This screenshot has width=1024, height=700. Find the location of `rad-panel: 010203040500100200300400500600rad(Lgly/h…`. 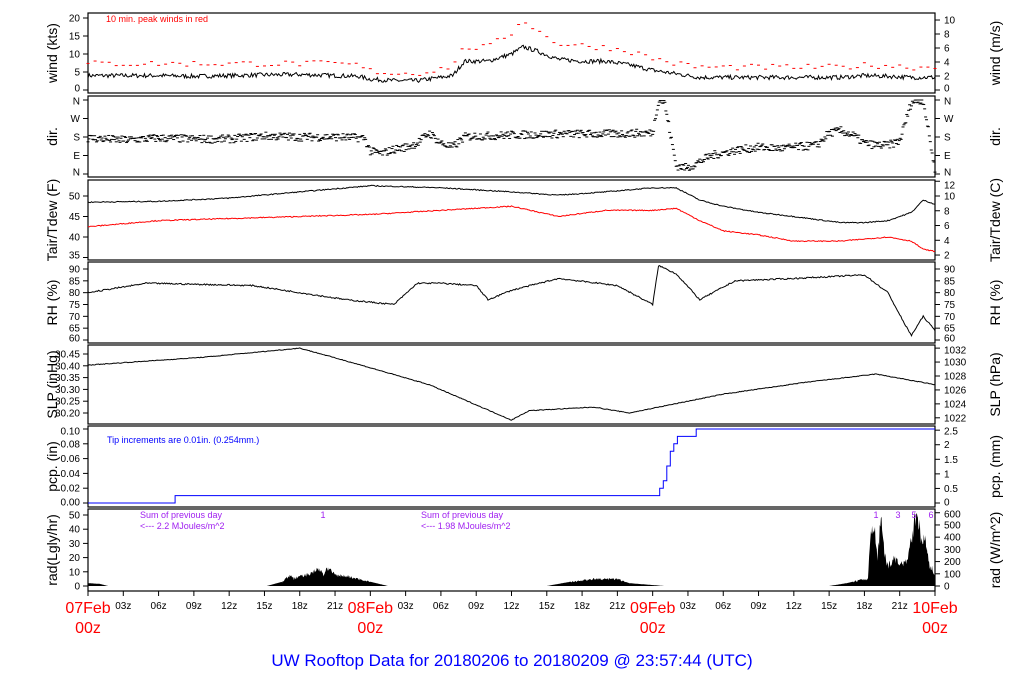

rad-panel: 010203040500100200300400500600rad(Lgly/h… is located at coordinates (523, 550).